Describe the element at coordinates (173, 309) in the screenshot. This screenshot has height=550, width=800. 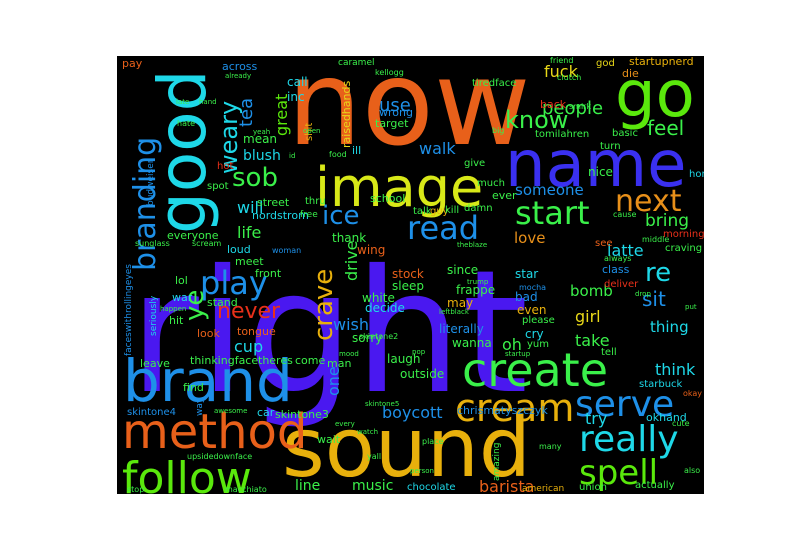
I see `word-happen: happen` at that location.